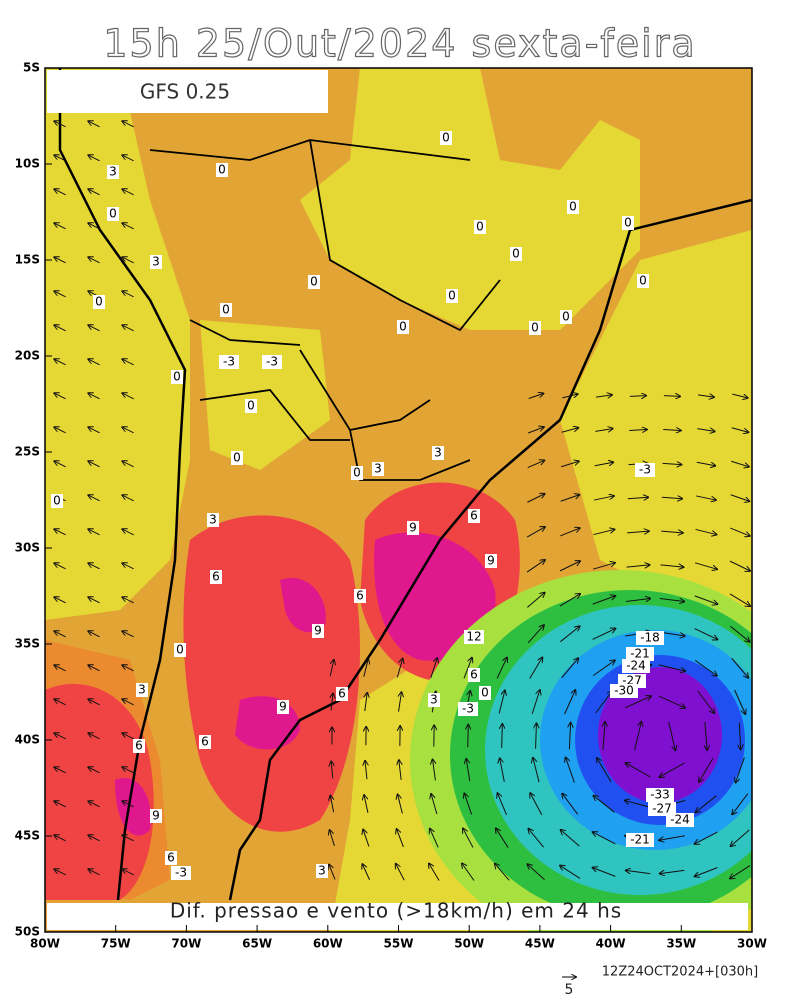 This screenshot has width=800, height=1000. What do you see at coordinates (229, 362) in the screenshot?
I see `contour-label: -3` at bounding box center [229, 362].